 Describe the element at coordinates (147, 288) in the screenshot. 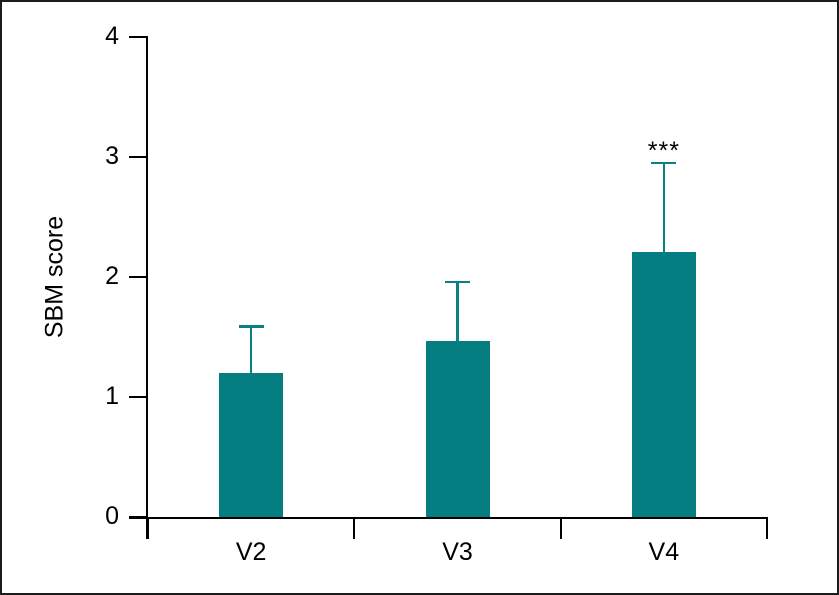

I see `y-axis-line` at that location.